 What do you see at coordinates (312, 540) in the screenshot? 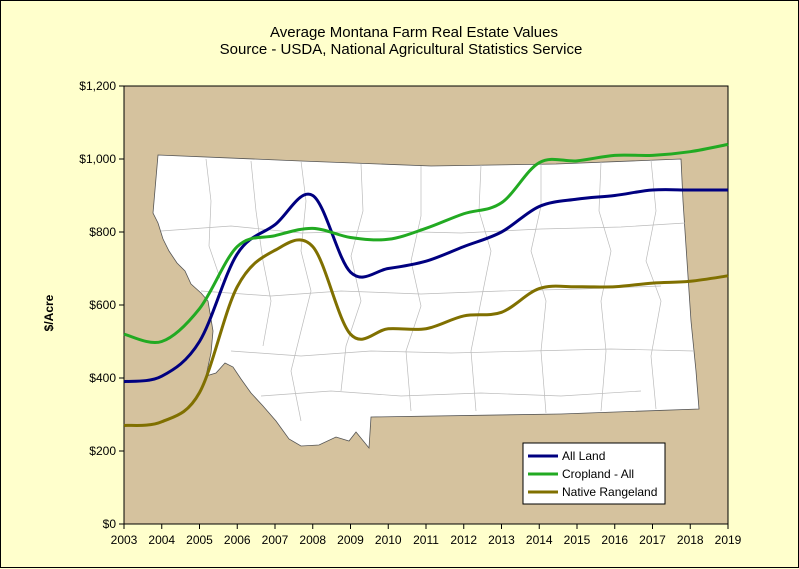
I see `x-tick-label: 2008` at bounding box center [312, 540].